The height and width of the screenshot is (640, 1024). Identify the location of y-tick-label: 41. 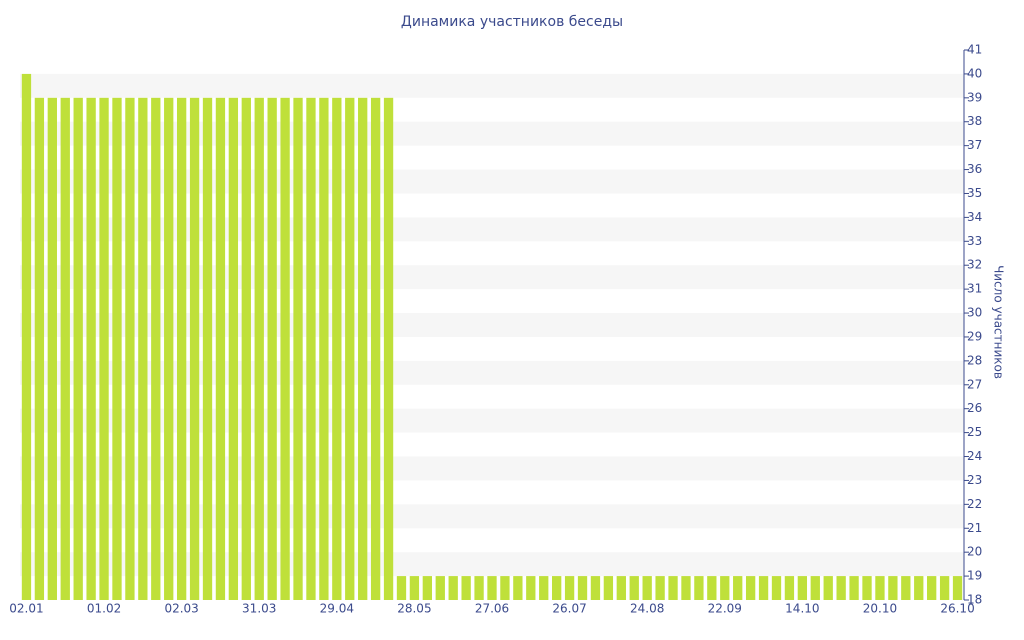
(974, 50).